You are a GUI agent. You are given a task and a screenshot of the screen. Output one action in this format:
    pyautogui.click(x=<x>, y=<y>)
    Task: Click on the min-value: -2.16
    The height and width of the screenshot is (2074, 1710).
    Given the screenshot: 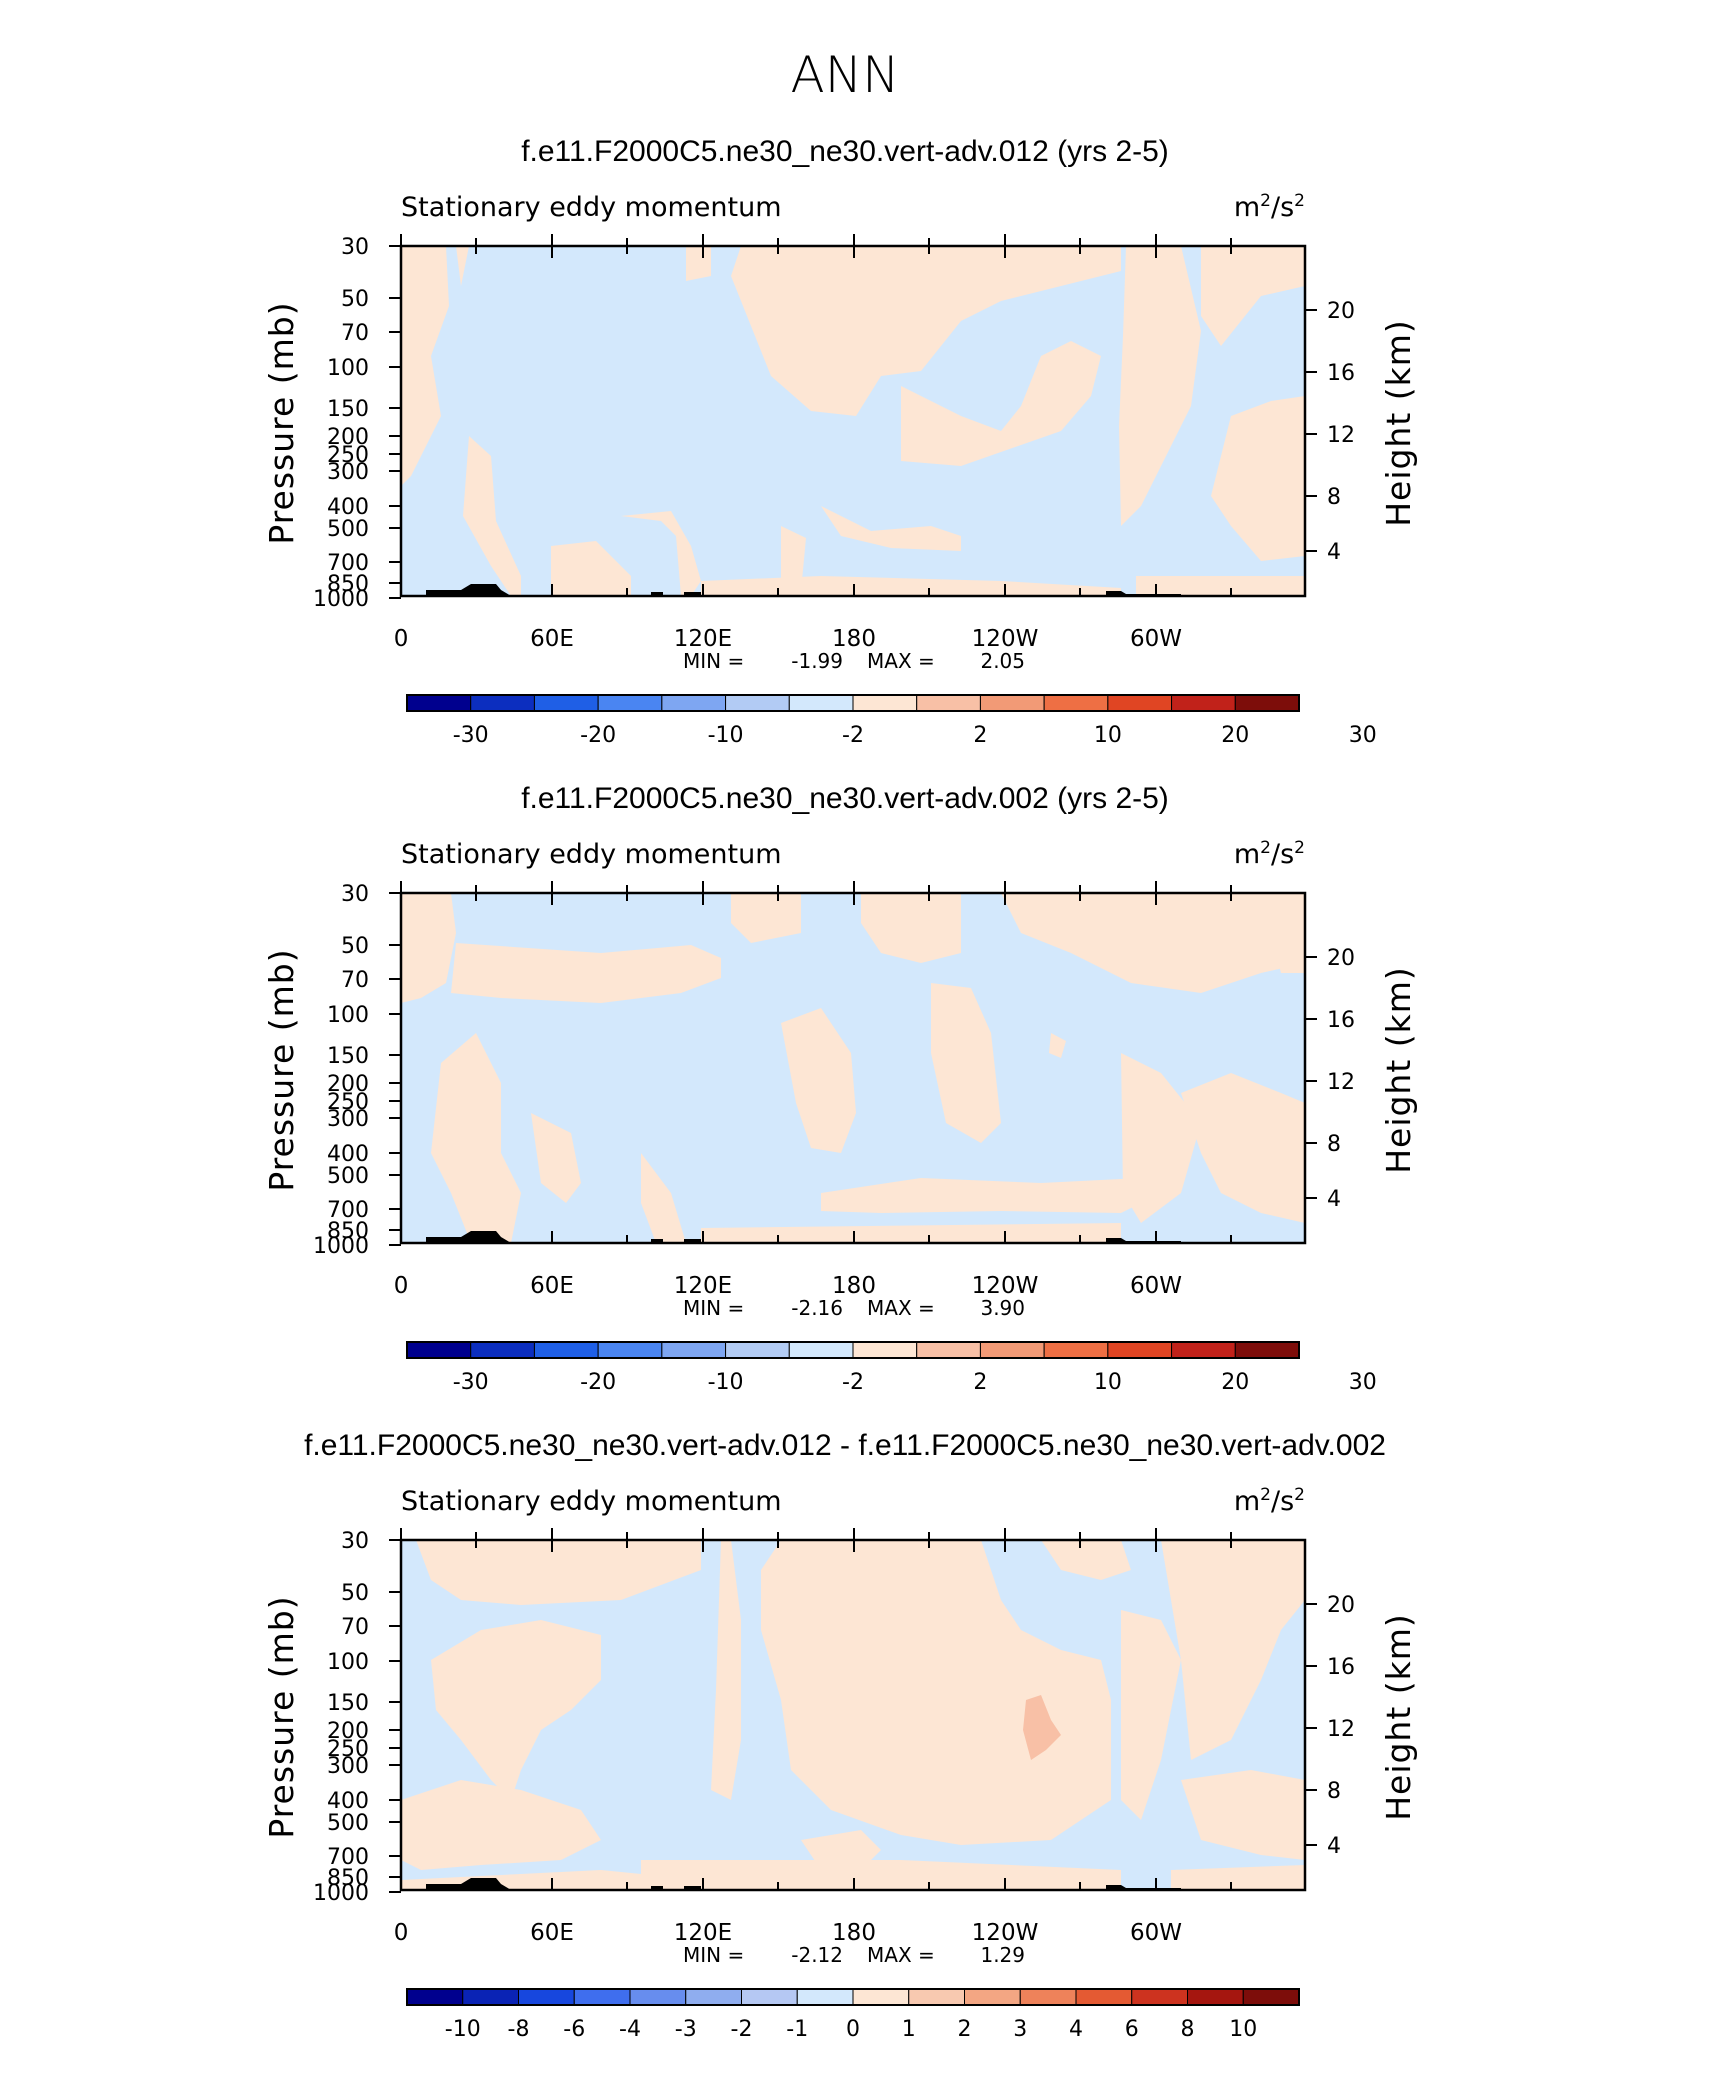 What is the action you would take?
    pyautogui.click(x=817, y=1308)
    